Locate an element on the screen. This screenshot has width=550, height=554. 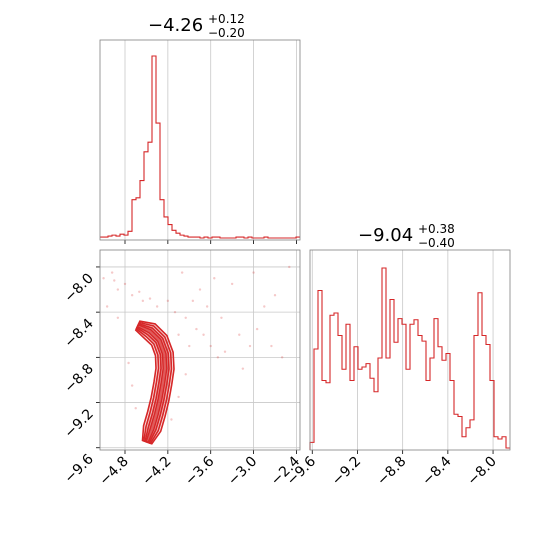
density-contour-core is located at coordinates (152, 383).